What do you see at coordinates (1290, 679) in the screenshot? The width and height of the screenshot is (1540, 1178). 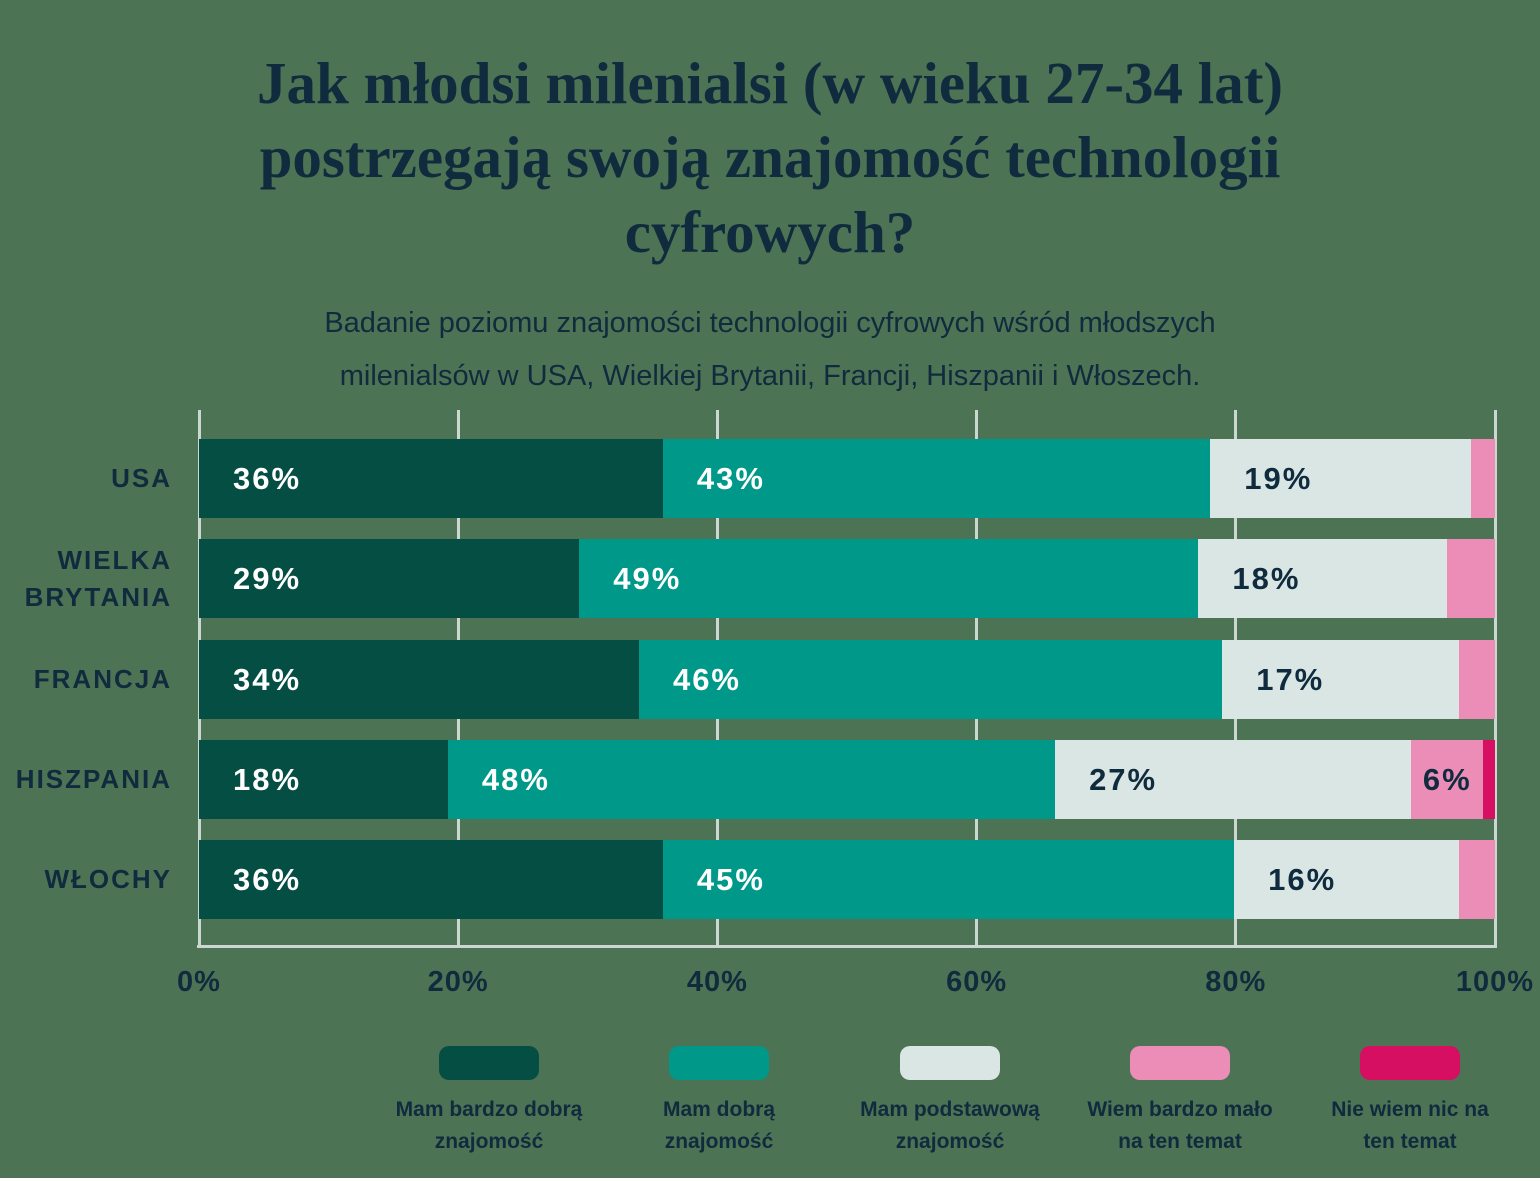 I see `bar-segment-value-label: 17%` at bounding box center [1290, 679].